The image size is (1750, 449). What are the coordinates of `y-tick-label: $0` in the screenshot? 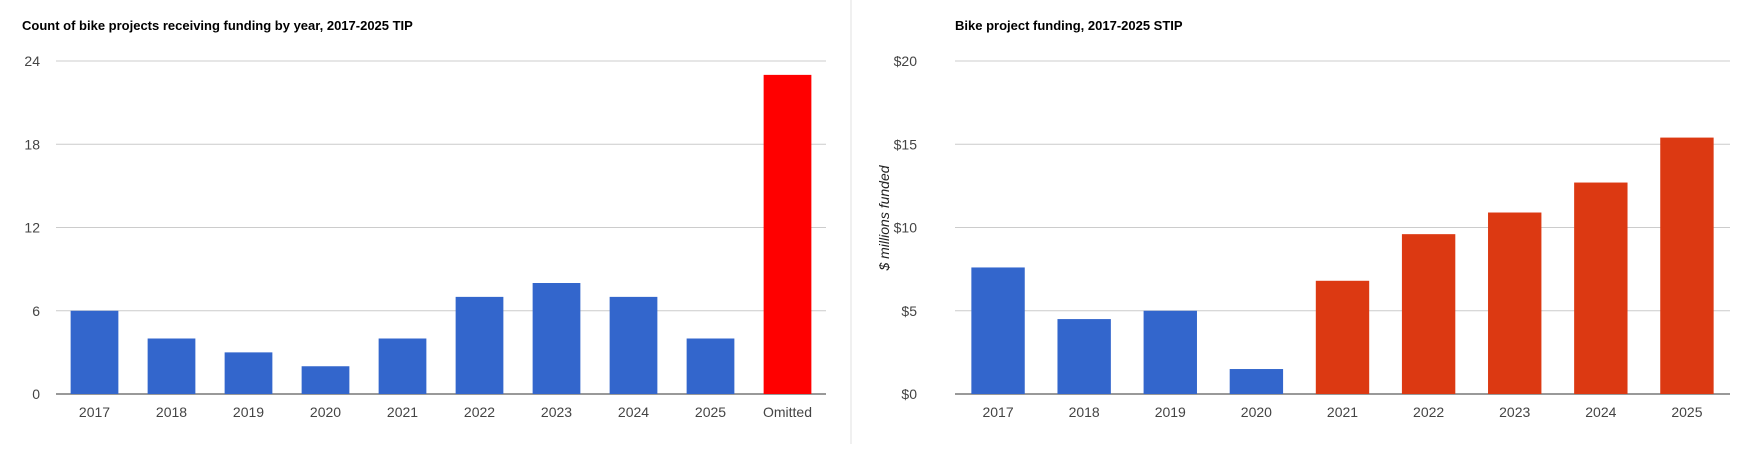 It's located at (909, 394).